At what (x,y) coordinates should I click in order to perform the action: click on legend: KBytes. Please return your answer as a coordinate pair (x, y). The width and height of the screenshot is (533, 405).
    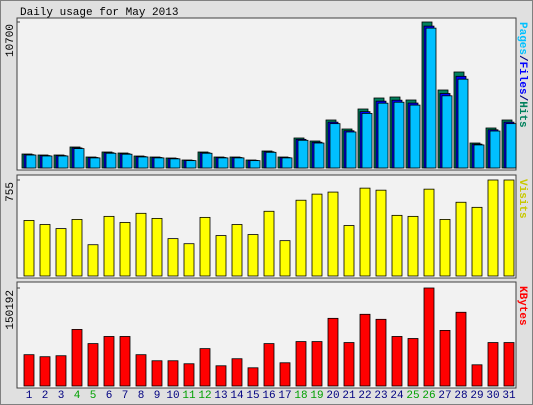
    Looking at the image, I should click on (522, 306).